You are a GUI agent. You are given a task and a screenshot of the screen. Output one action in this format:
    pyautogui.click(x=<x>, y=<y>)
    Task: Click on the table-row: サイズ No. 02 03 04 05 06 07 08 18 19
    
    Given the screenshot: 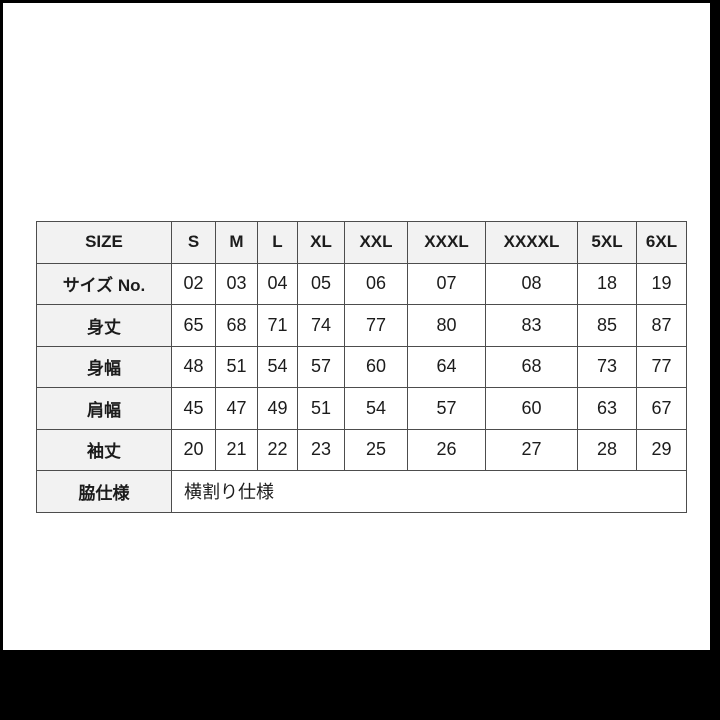 What is the action you would take?
    pyautogui.click(x=361, y=283)
    